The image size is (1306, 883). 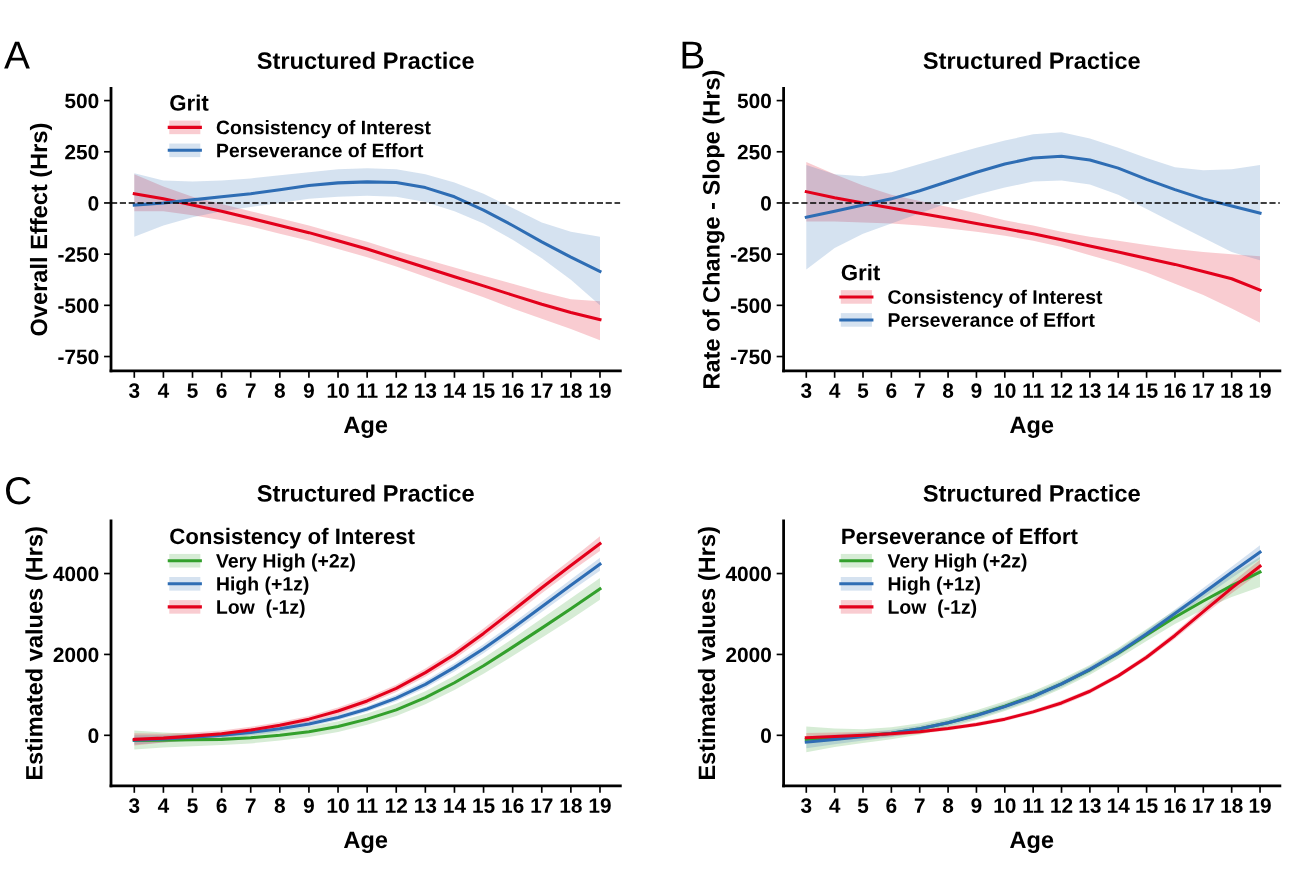 What do you see at coordinates (40, 229) in the screenshot?
I see `y-axis-title: Overall Effect (Hrs)` at bounding box center [40, 229].